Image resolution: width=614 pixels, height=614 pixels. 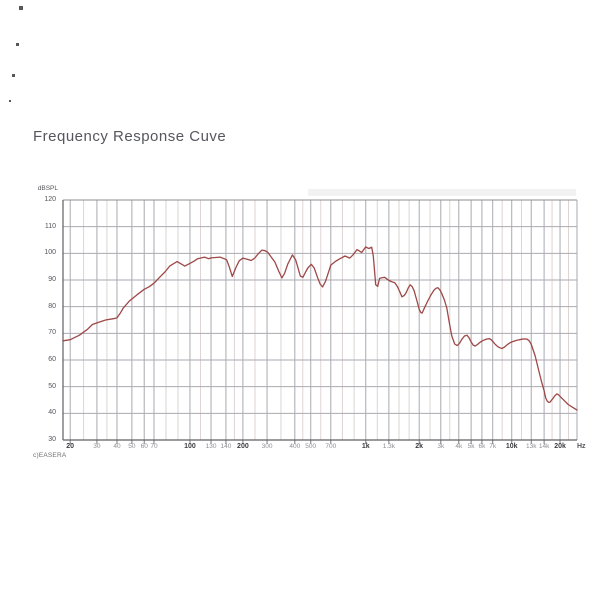 I want to click on x-tick-label: 30, so click(x=97, y=446).